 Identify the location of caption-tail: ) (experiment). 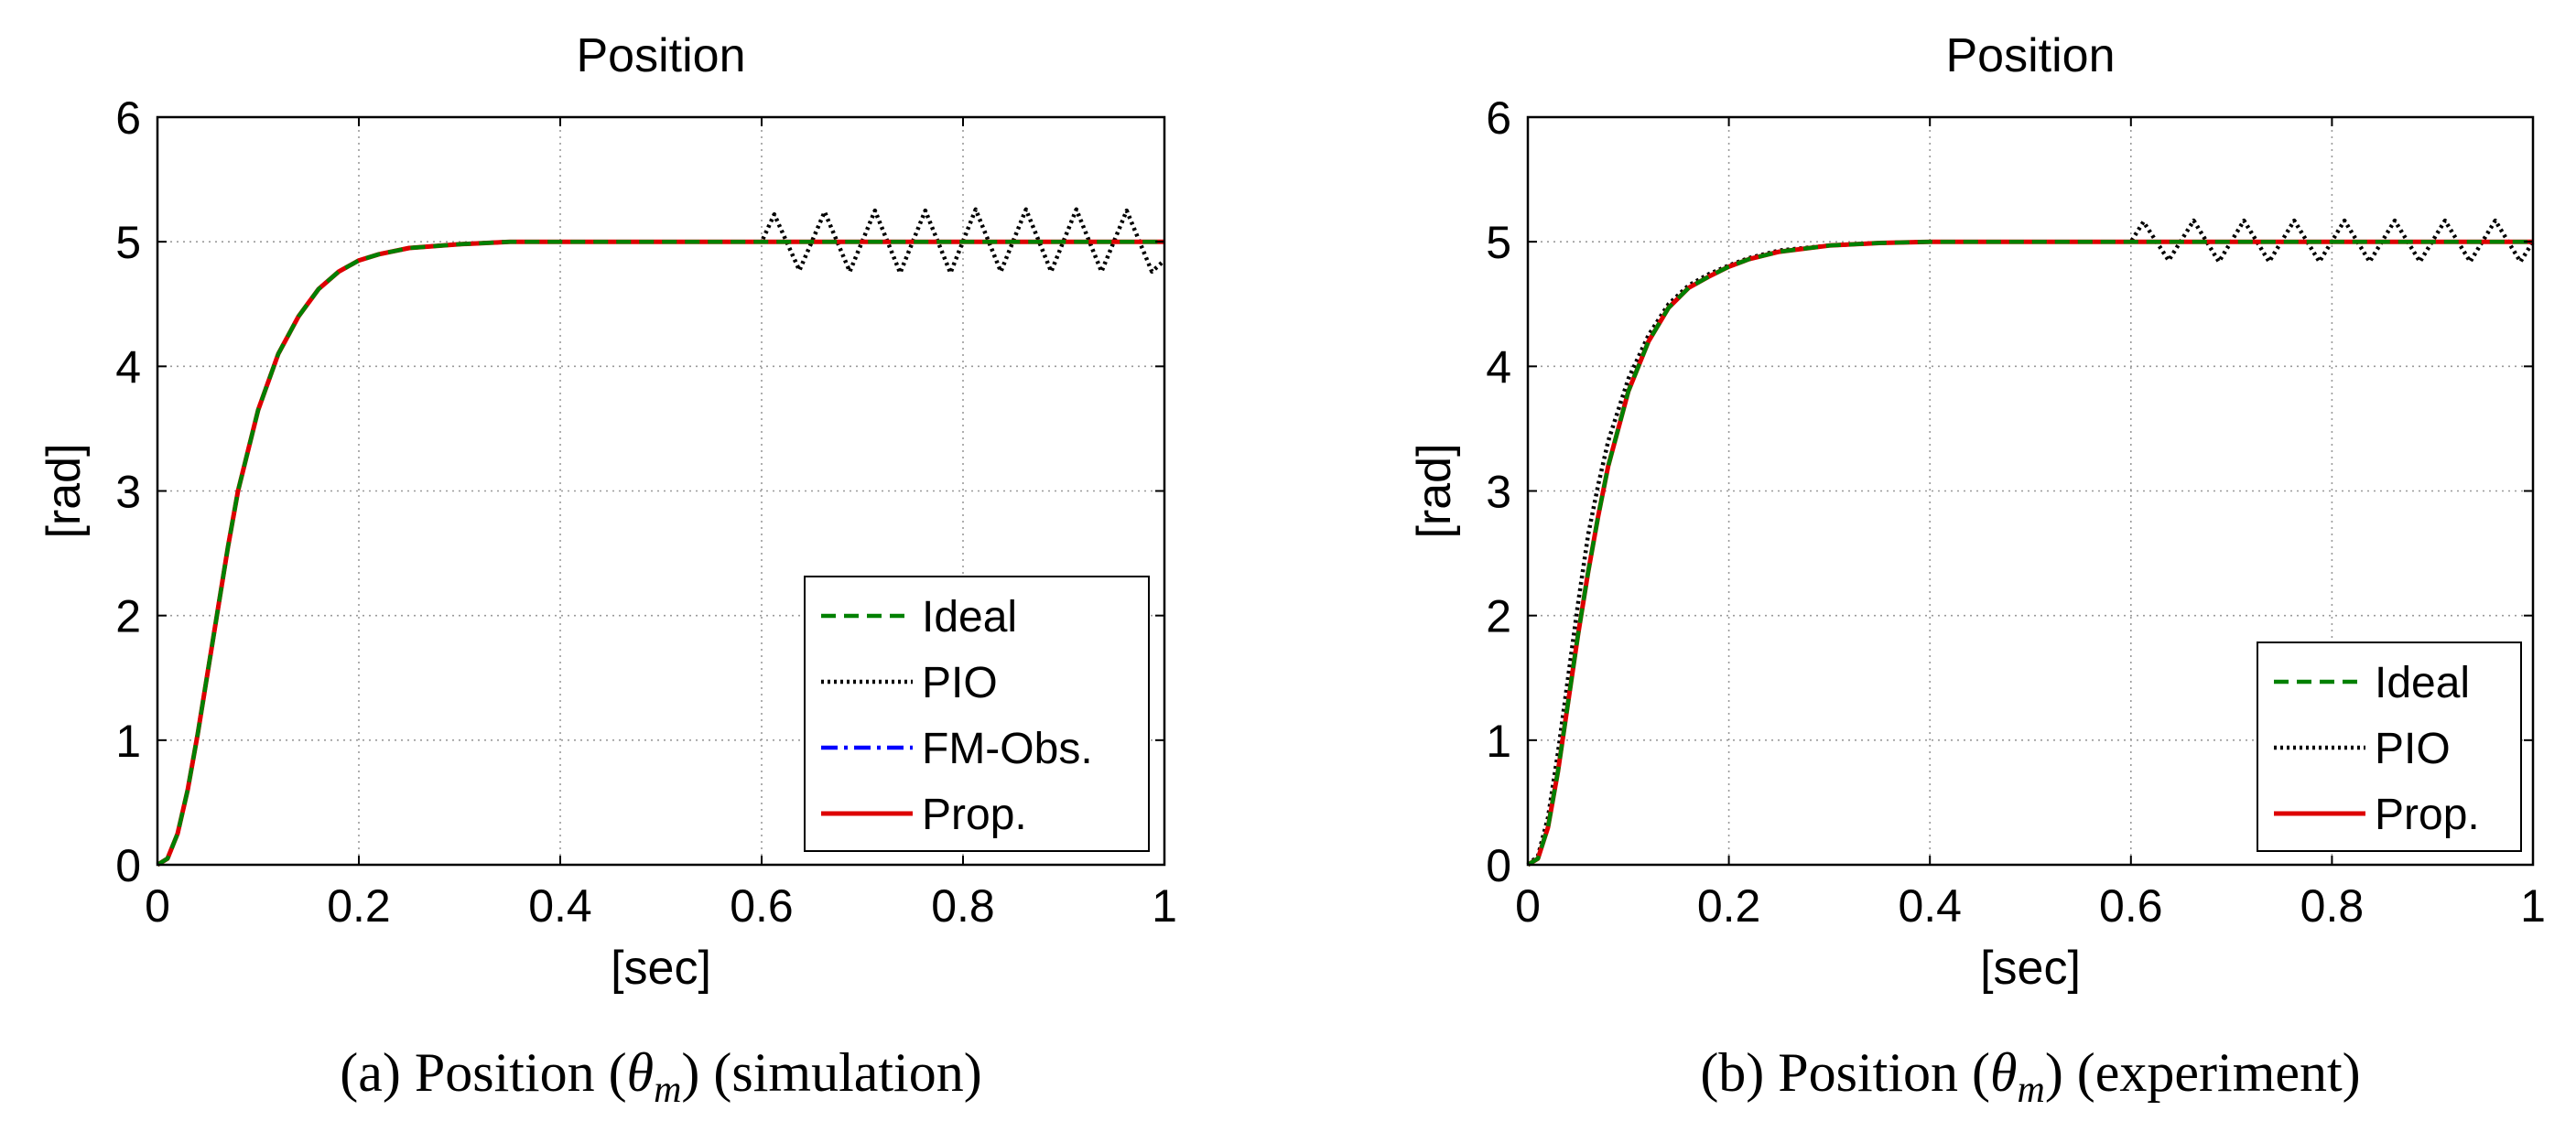
(2203, 1072).